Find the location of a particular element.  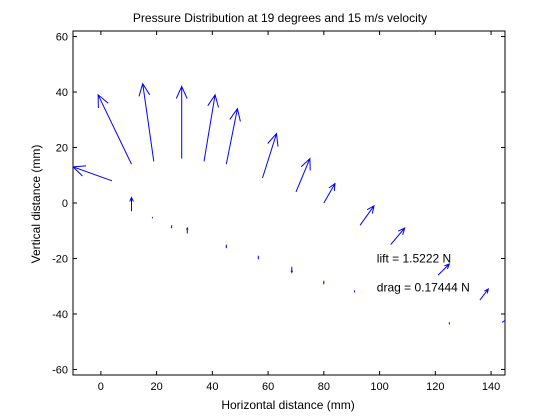

x-tick-label: 0 is located at coordinates (101, 387).